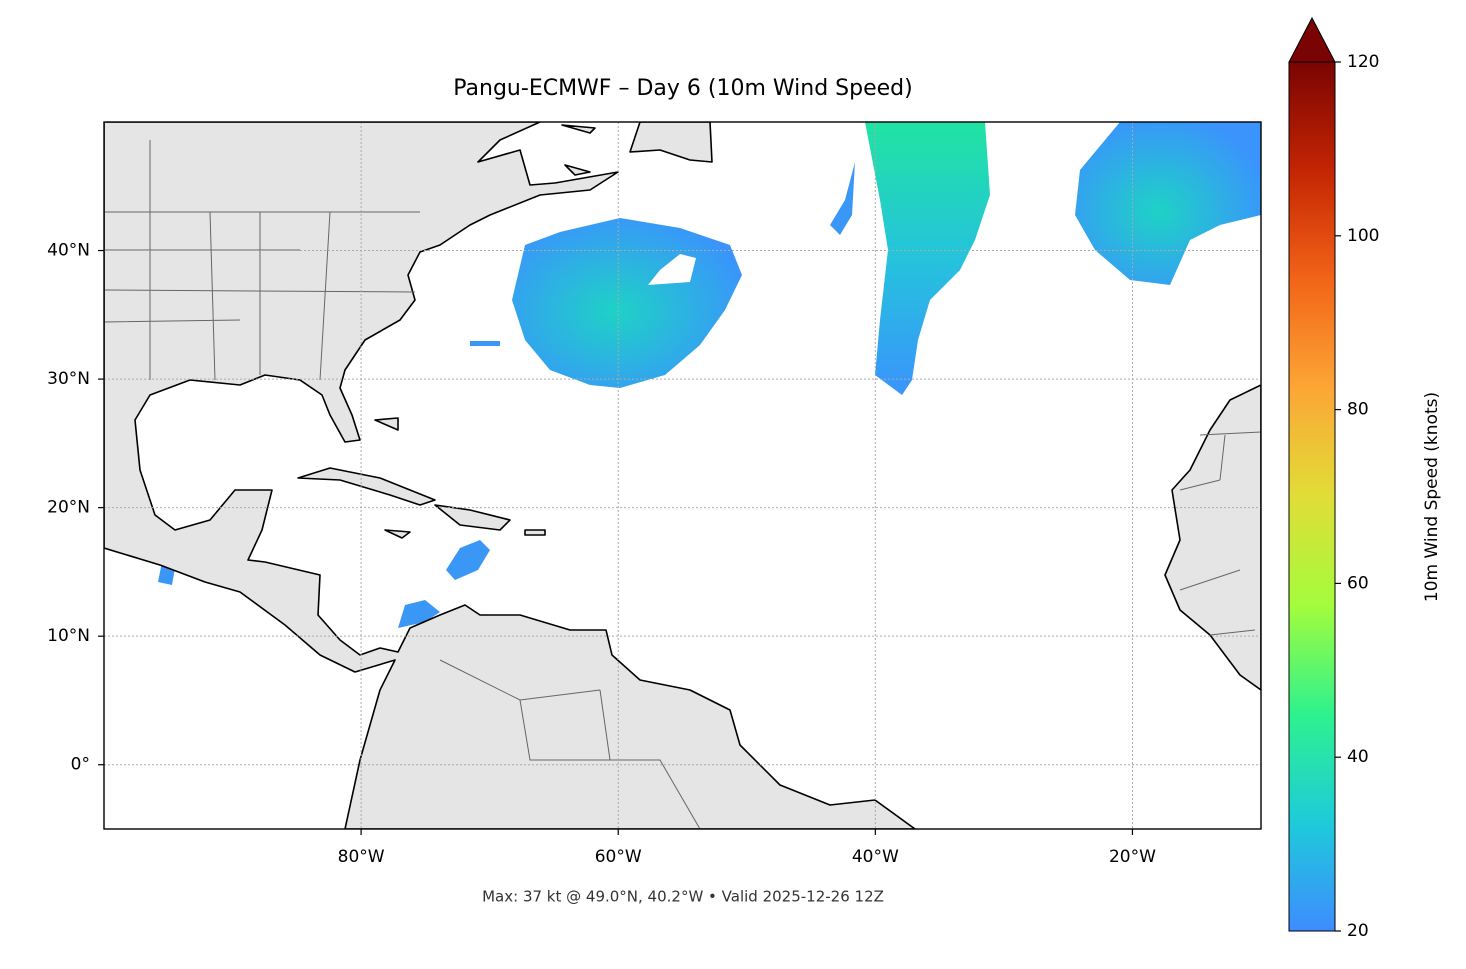  Describe the element at coordinates (366, 486) in the screenshot. I see `land-cuba` at that location.